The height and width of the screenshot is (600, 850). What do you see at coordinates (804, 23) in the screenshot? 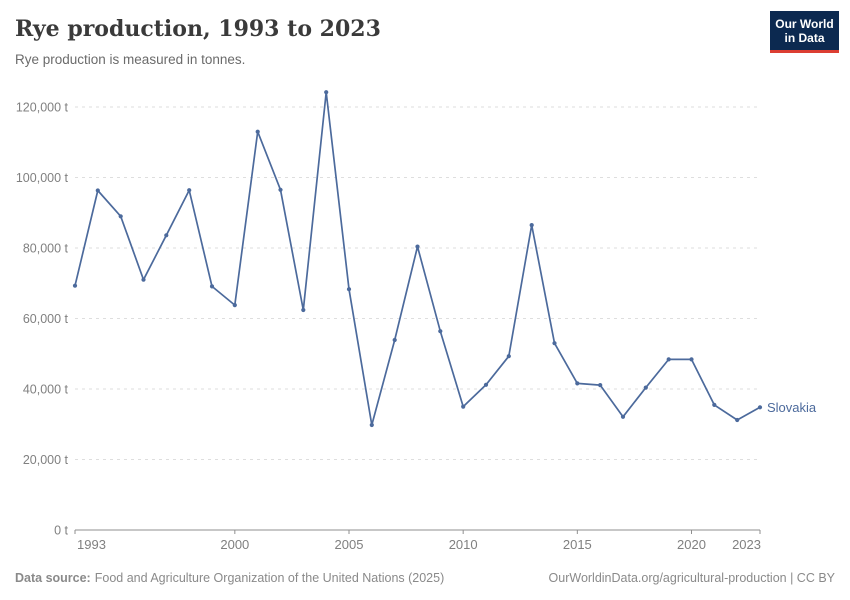
I see `owid-logo-line1: Our World` at bounding box center [804, 23].